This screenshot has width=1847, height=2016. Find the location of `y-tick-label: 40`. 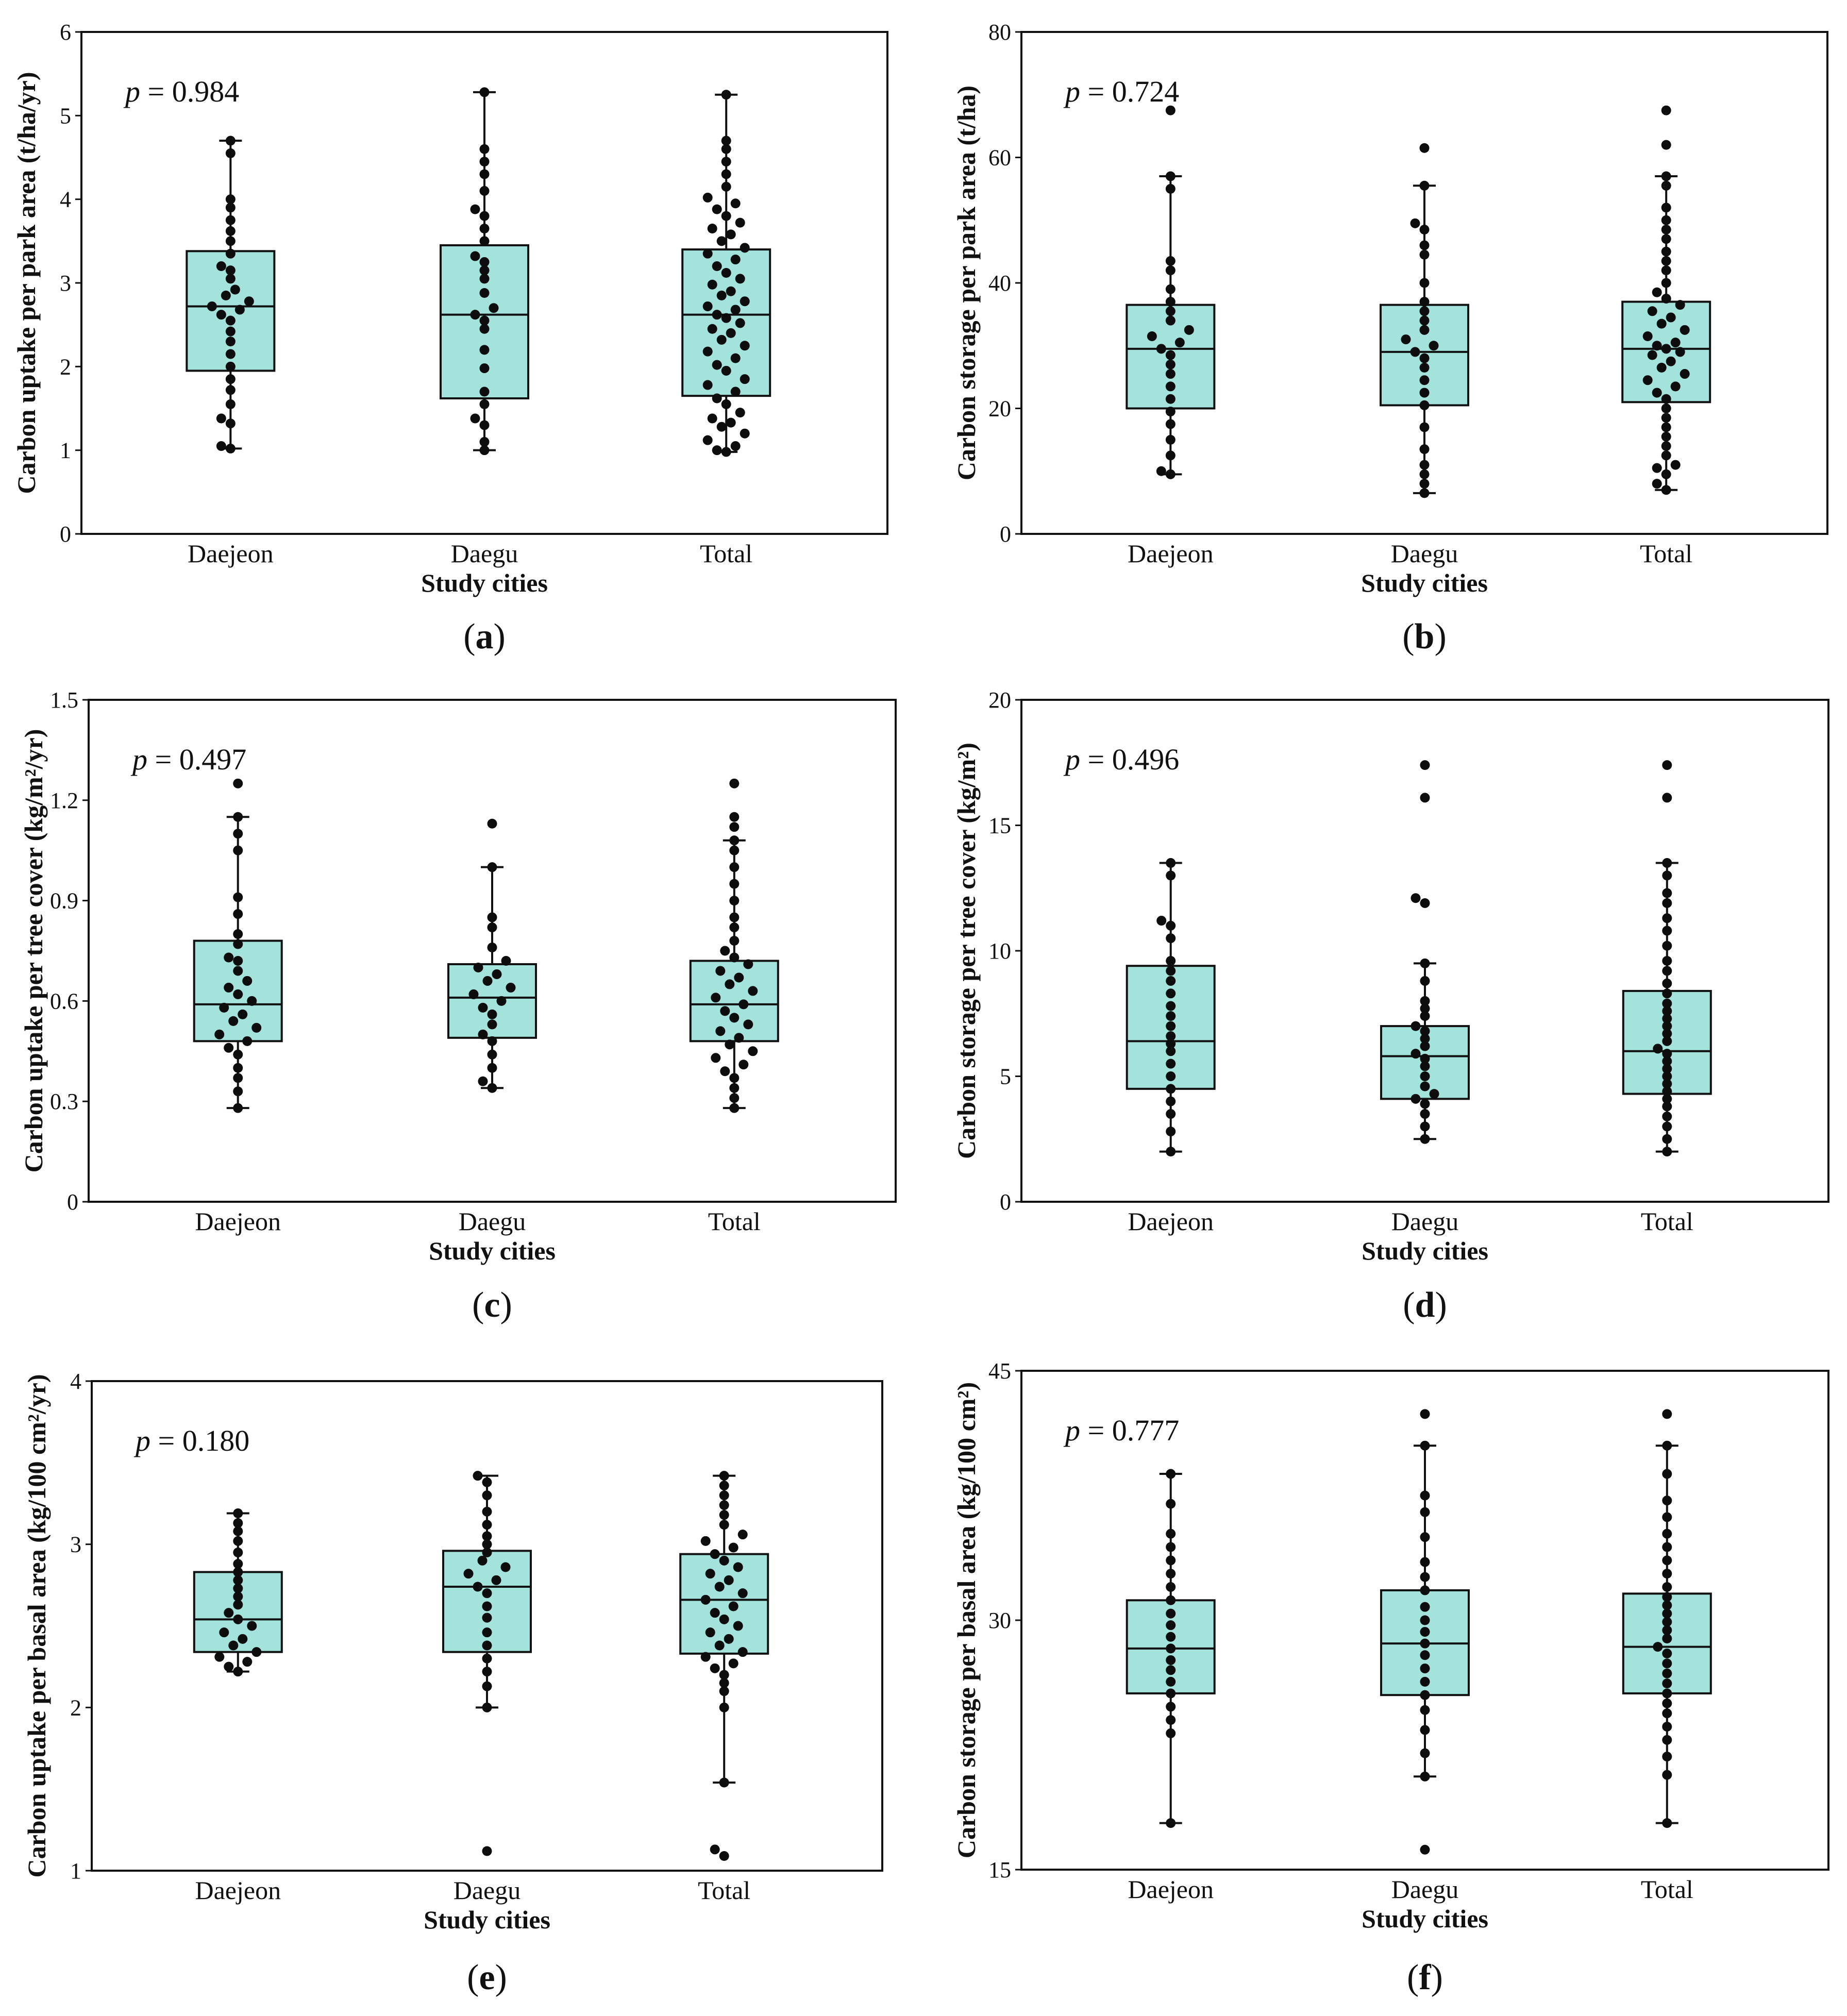

y-tick-label: 40 is located at coordinates (999, 283).